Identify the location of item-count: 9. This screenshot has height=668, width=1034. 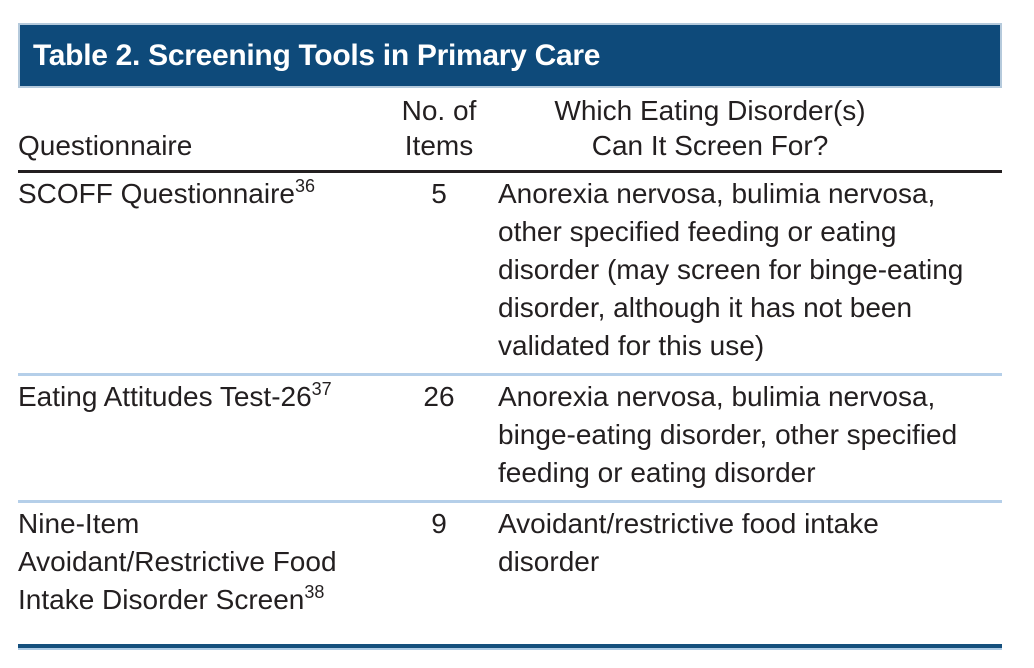
(439, 523).